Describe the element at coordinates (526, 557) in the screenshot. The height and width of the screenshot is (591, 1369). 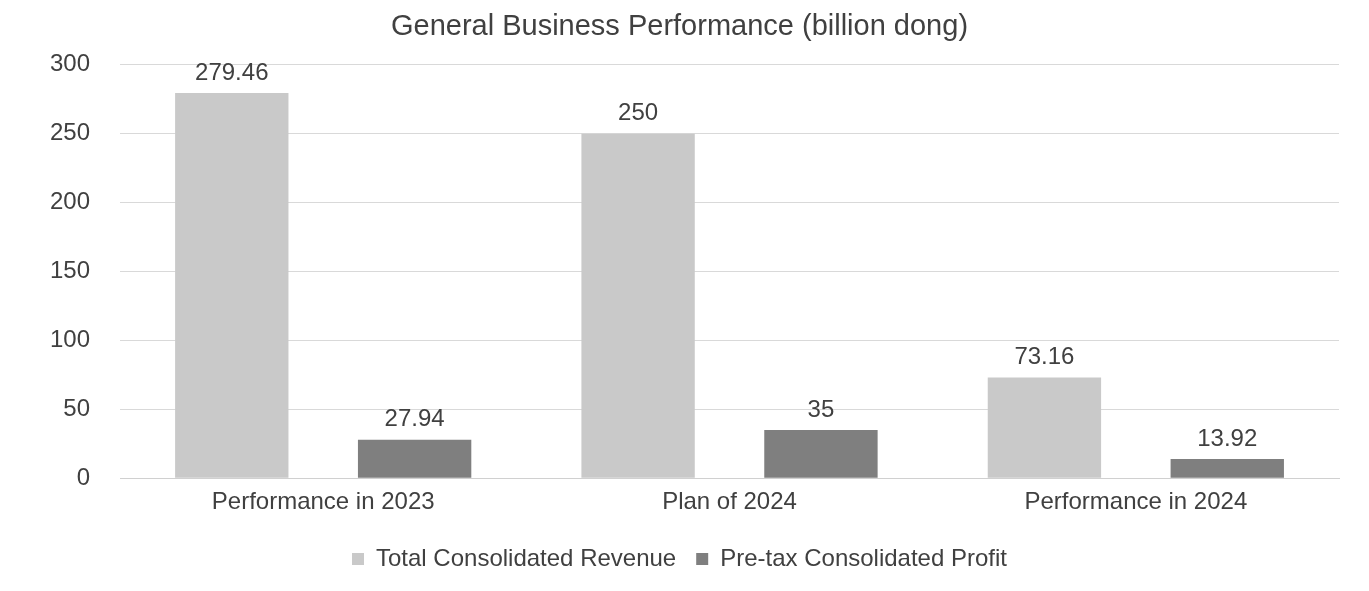
I see `legend-label: Total Consolidated Revenue` at that location.